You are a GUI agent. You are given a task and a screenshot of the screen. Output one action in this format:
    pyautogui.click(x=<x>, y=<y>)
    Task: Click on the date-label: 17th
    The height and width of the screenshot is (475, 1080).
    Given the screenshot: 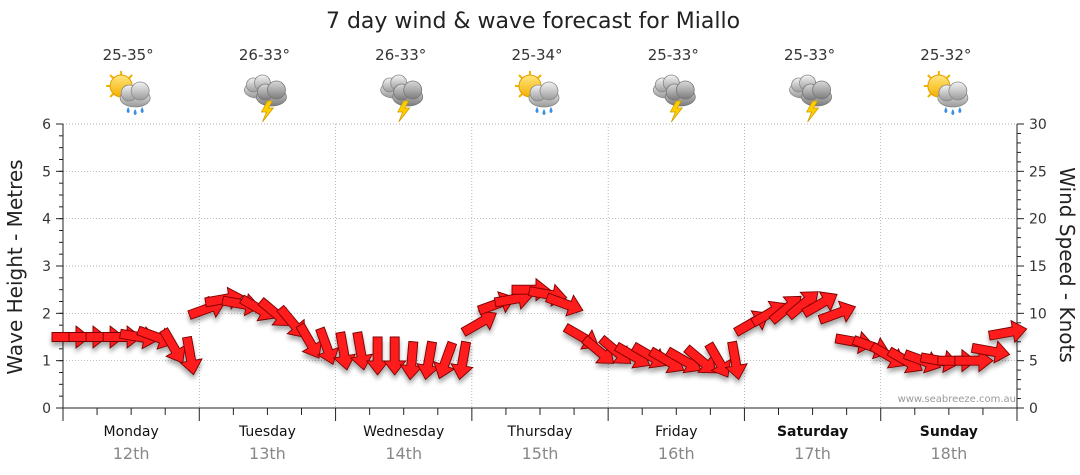 What is the action you would take?
    pyautogui.click(x=812, y=453)
    